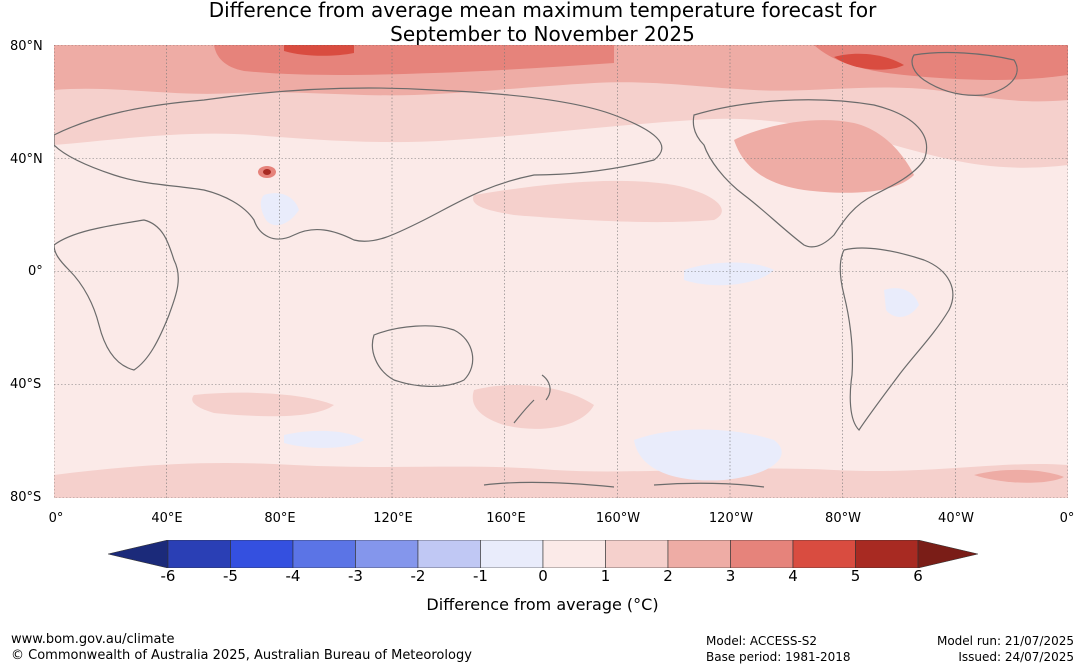  I want to click on footer-model-info: Model: ACCESS-S2 Base period: 1981-2018, so click(778, 649).